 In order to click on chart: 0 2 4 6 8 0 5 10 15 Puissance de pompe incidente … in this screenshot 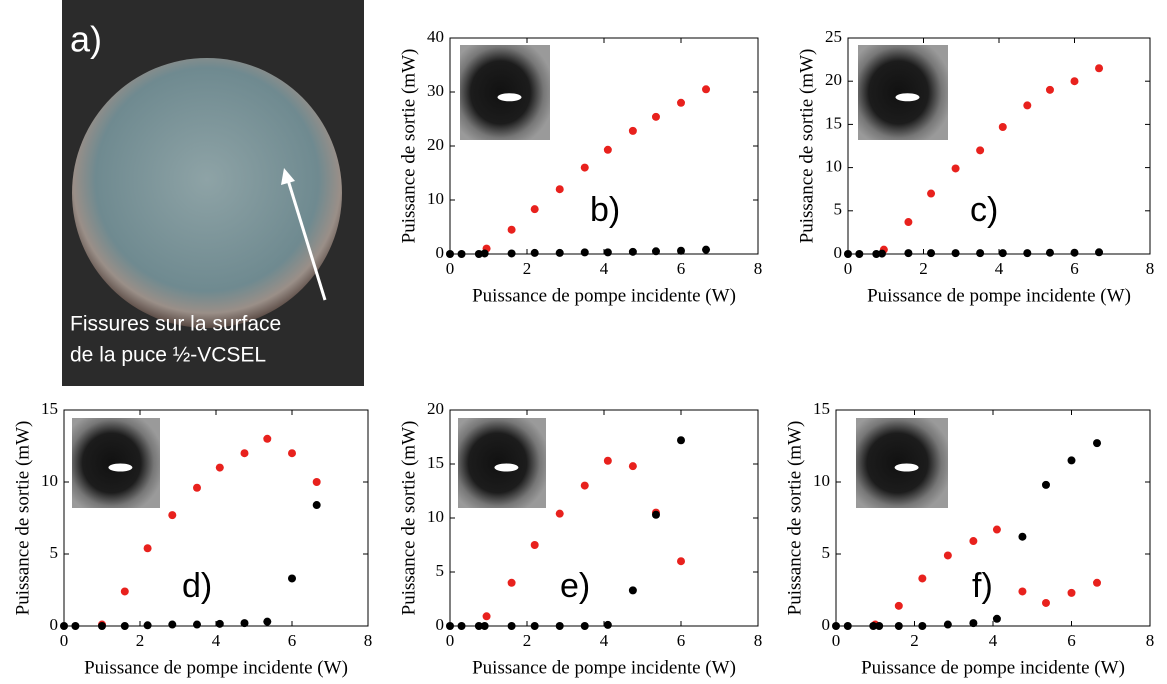, I will do `click(969, 538)`.